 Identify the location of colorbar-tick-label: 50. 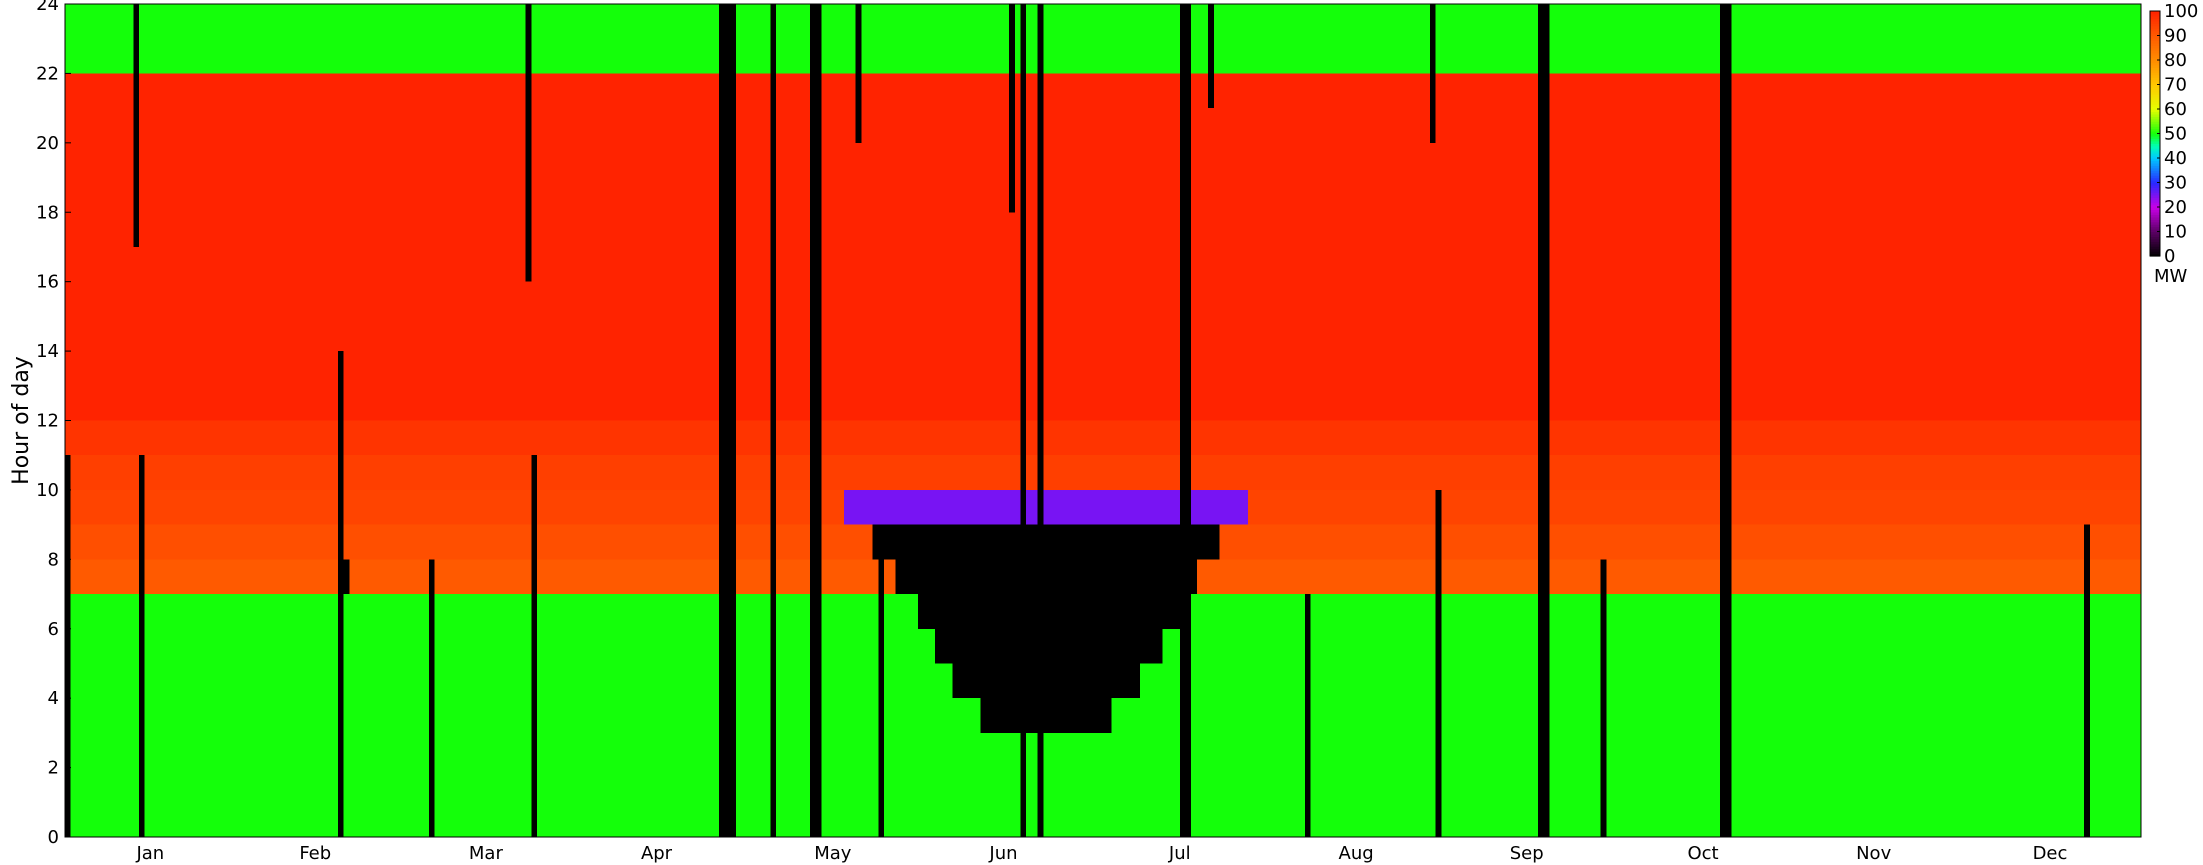
(2175, 134).